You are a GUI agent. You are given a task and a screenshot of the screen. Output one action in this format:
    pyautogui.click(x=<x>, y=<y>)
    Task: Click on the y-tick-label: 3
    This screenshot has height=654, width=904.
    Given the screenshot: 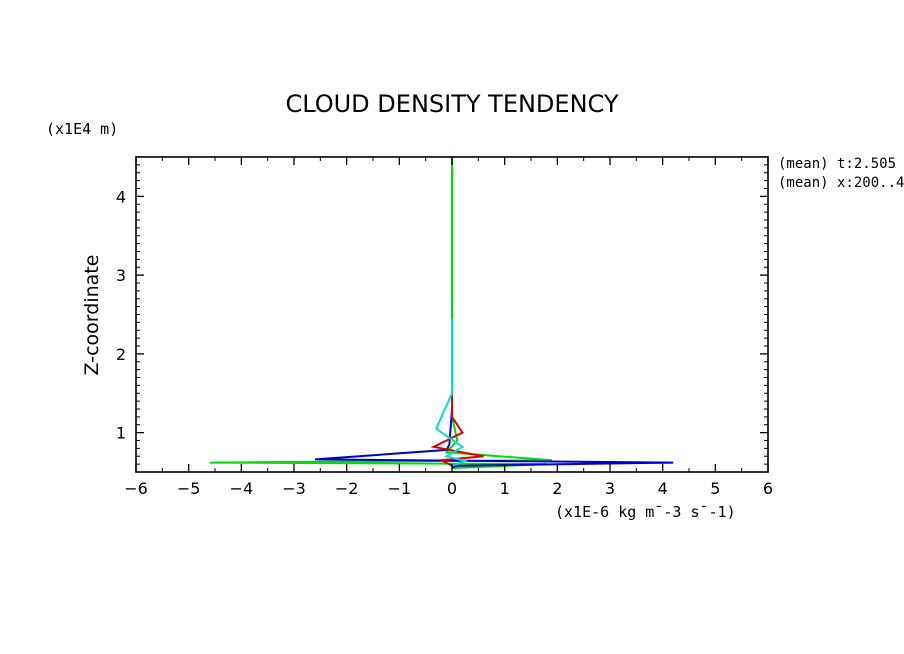 What is the action you would take?
    pyautogui.click(x=121, y=275)
    